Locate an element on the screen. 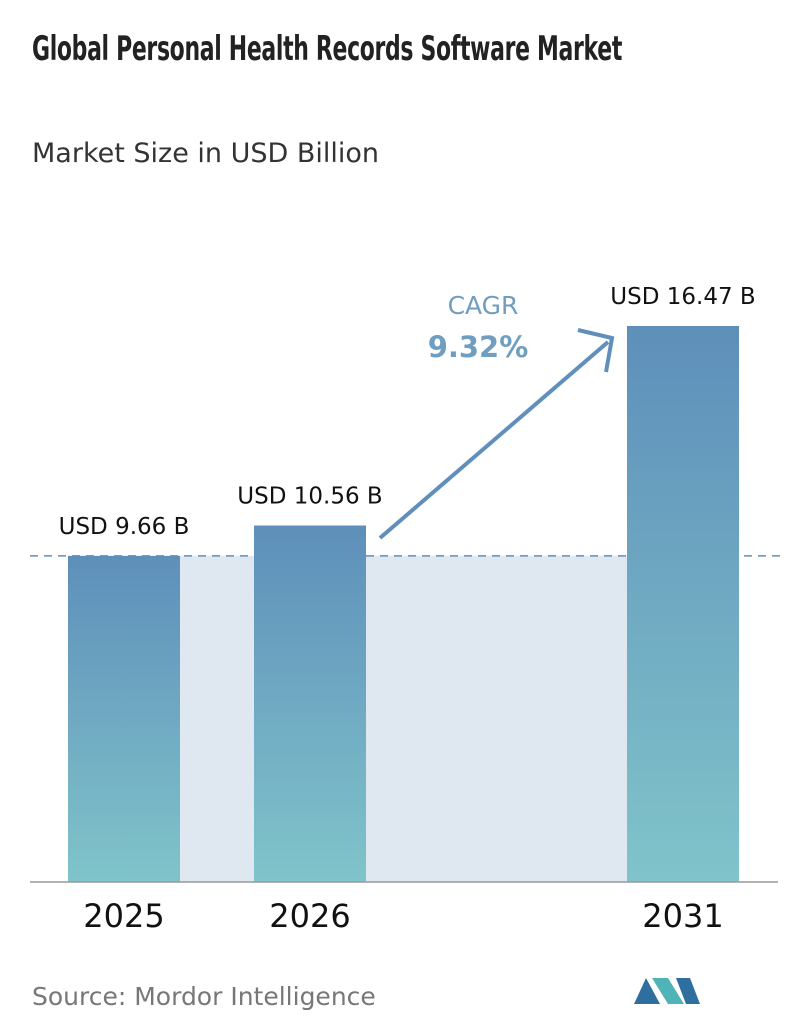 Image resolution: width=796 pixels, height=1034 pixels. source: Source: Mordor Intelligence is located at coordinates (204, 996).